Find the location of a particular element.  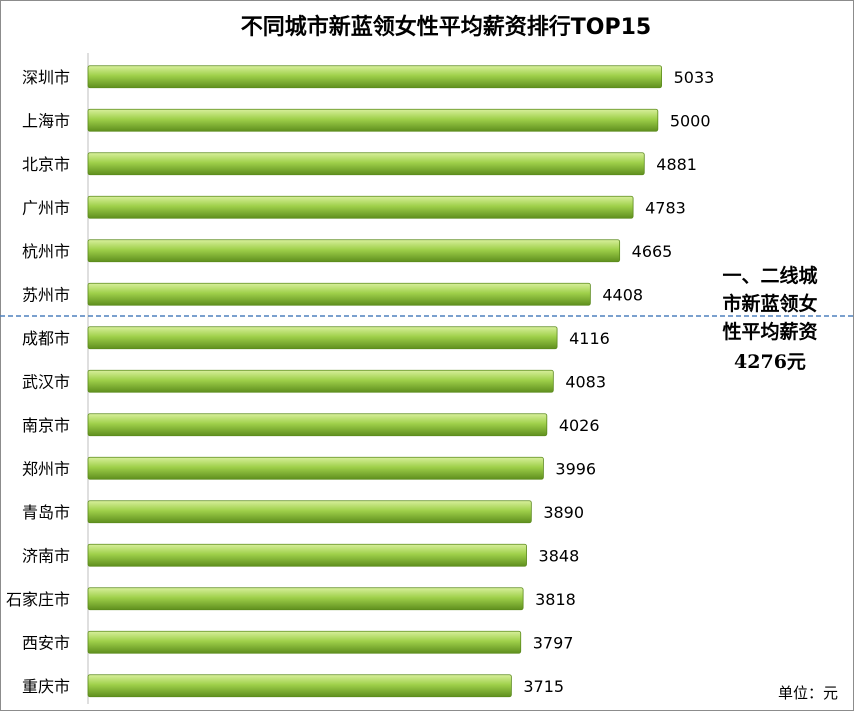

category-label: 济南市 is located at coordinates (46, 555).